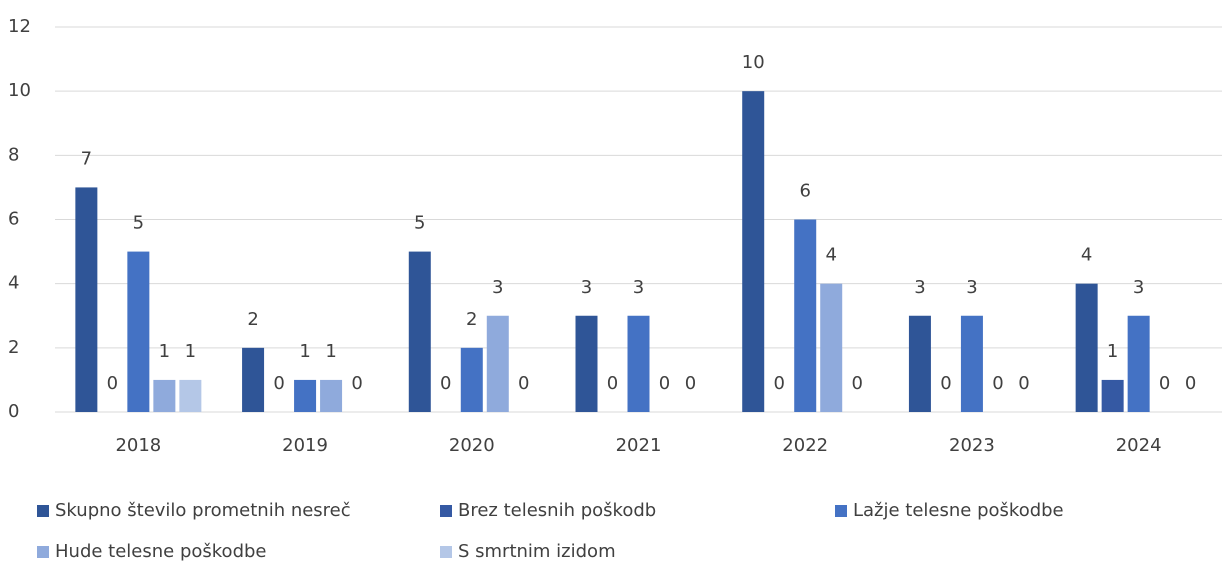 This screenshot has height=567, width=1225. Describe the element at coordinates (19, 90) in the screenshot. I see `y-tick-label: 10` at that location.